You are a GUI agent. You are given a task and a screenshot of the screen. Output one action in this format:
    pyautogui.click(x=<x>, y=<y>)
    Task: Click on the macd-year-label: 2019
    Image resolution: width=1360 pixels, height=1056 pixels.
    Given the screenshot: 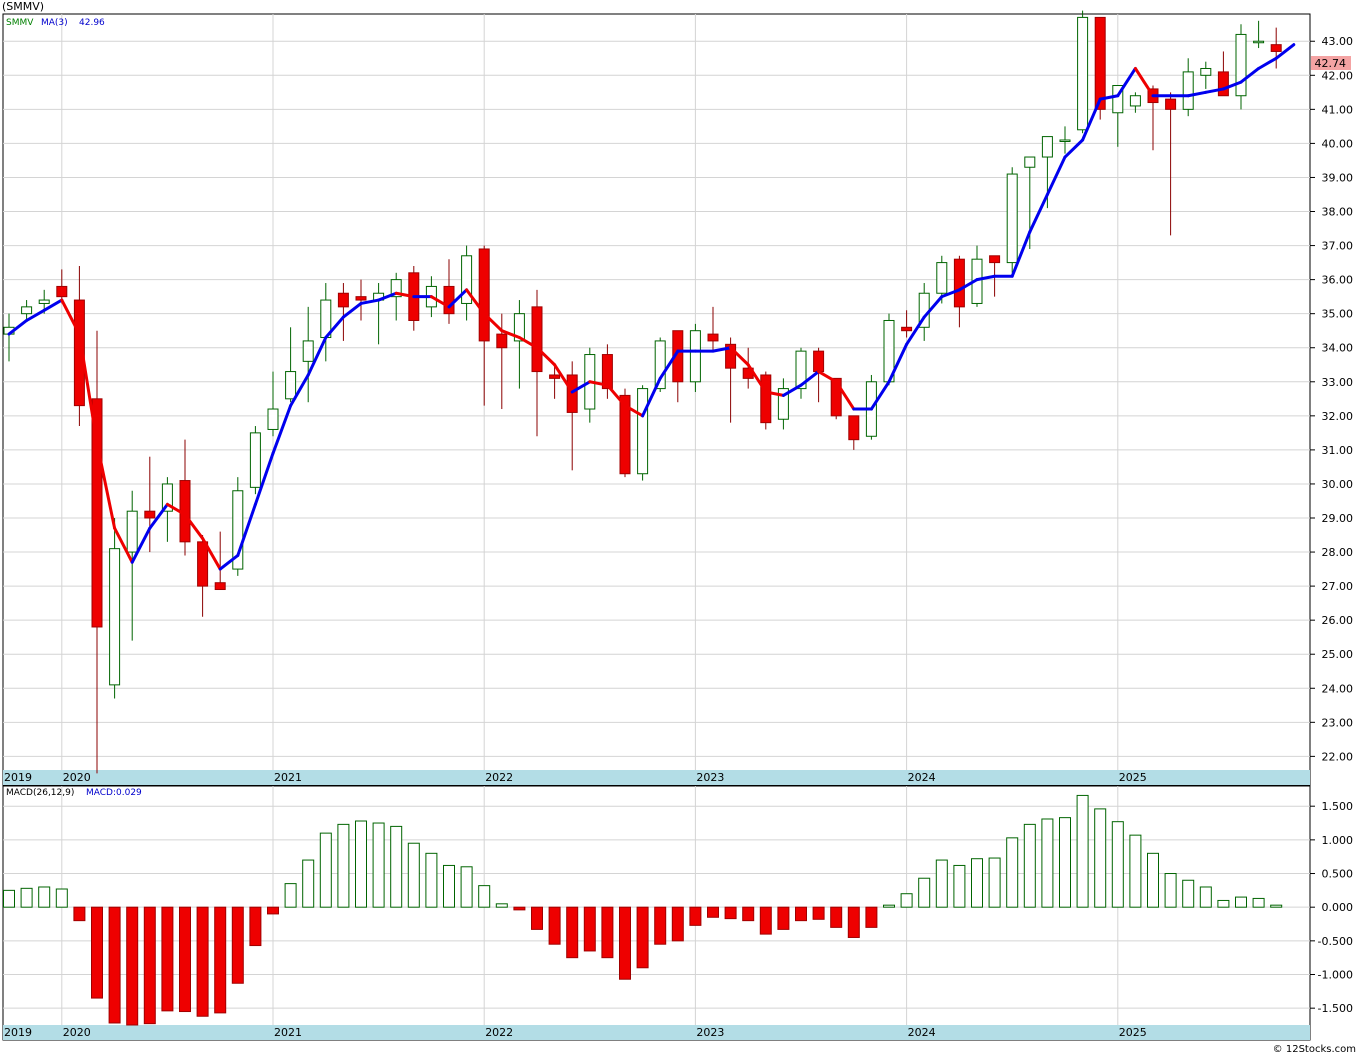 What is the action you would take?
    pyautogui.click(x=18, y=1032)
    